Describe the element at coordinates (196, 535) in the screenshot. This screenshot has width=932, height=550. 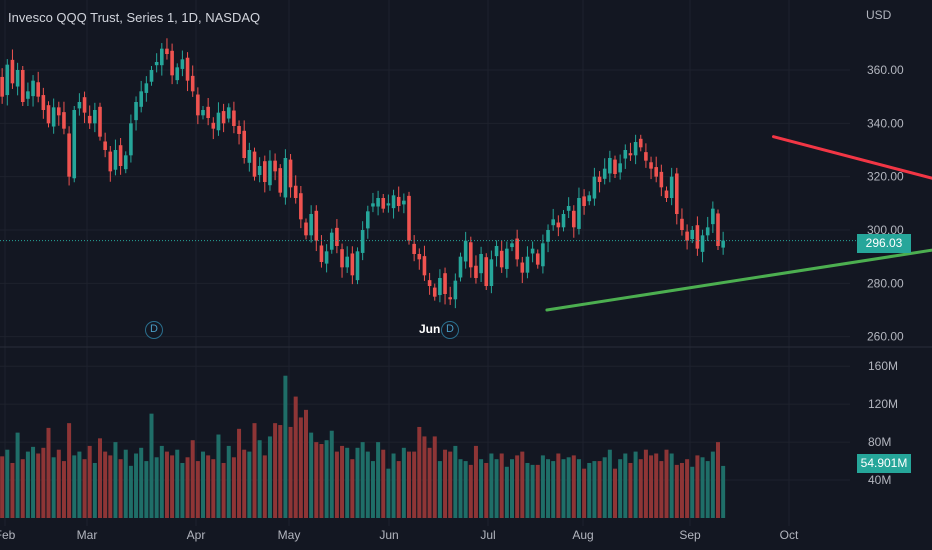
I see `time-tick-label: Apr` at that location.